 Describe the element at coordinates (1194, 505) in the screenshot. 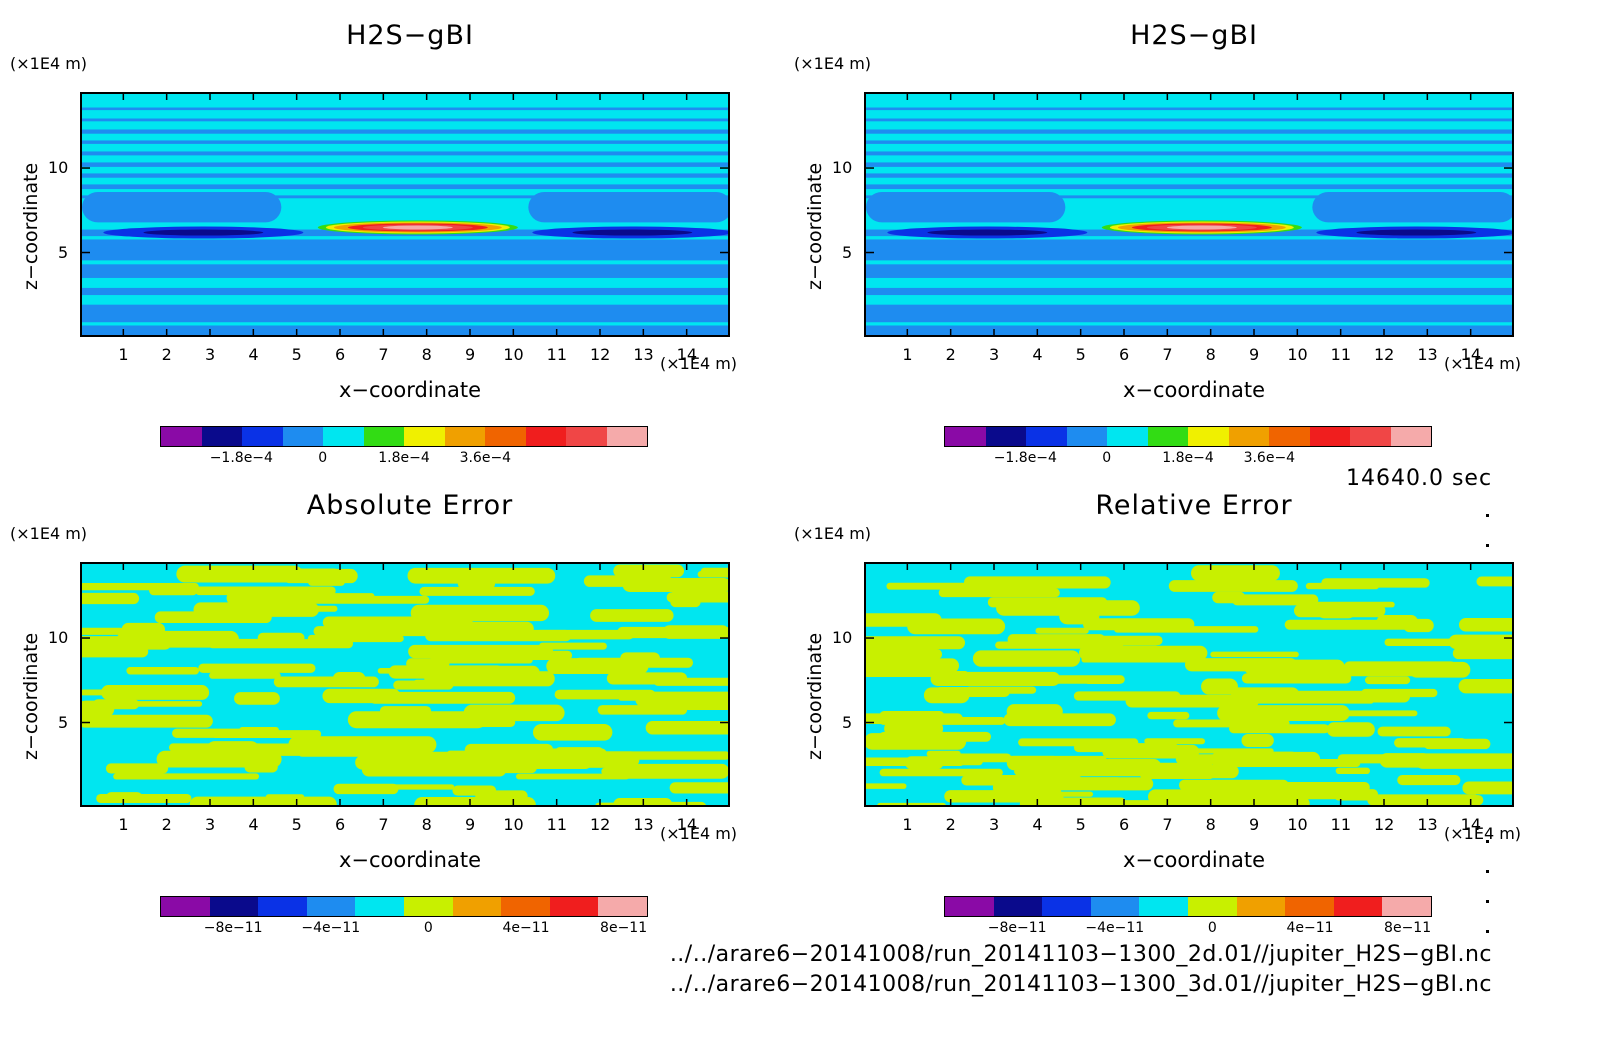

I see `chart-title: Relative Error` at that location.